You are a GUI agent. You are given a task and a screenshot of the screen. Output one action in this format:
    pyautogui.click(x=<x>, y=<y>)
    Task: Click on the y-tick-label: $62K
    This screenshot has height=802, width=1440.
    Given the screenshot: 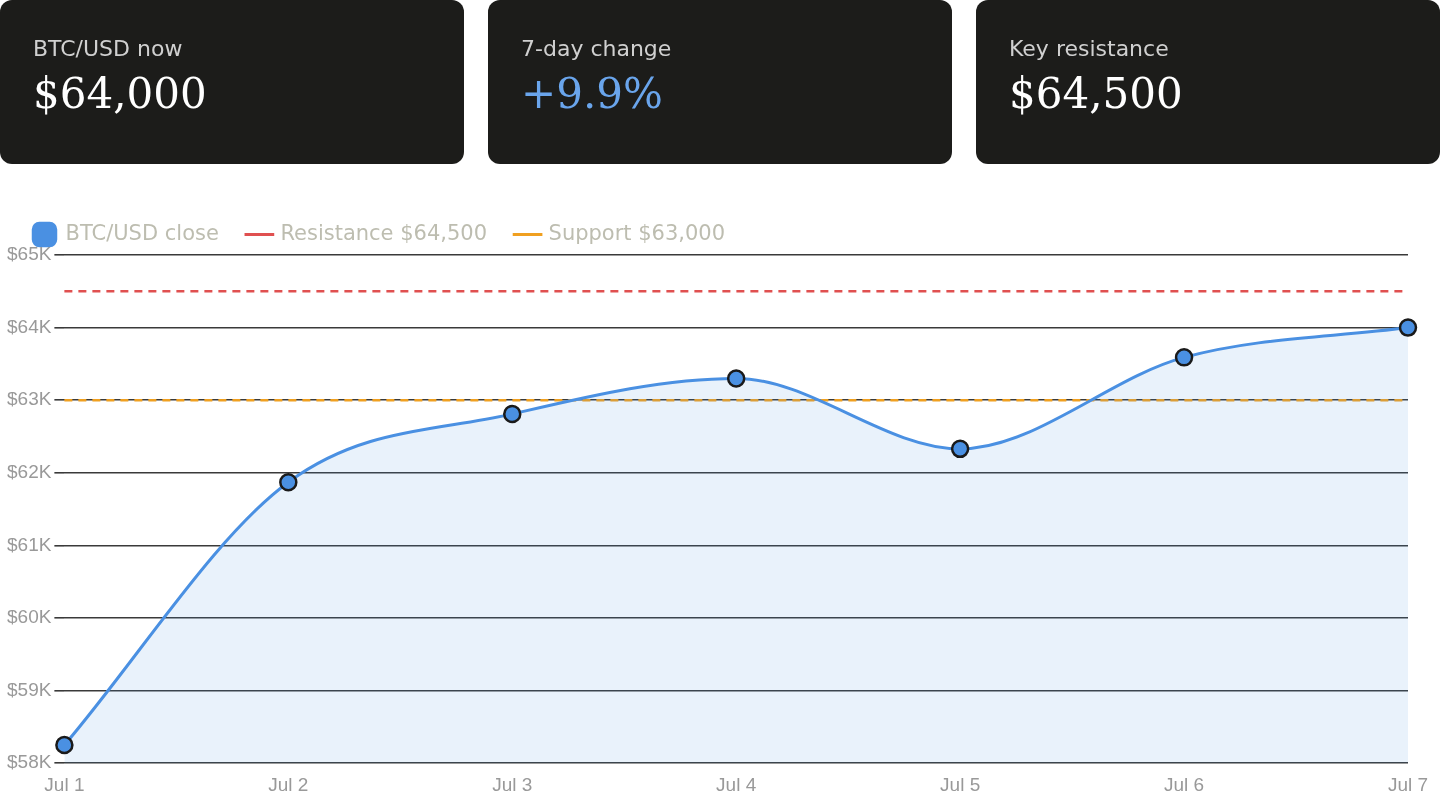 What is the action you would take?
    pyautogui.click(x=29, y=472)
    